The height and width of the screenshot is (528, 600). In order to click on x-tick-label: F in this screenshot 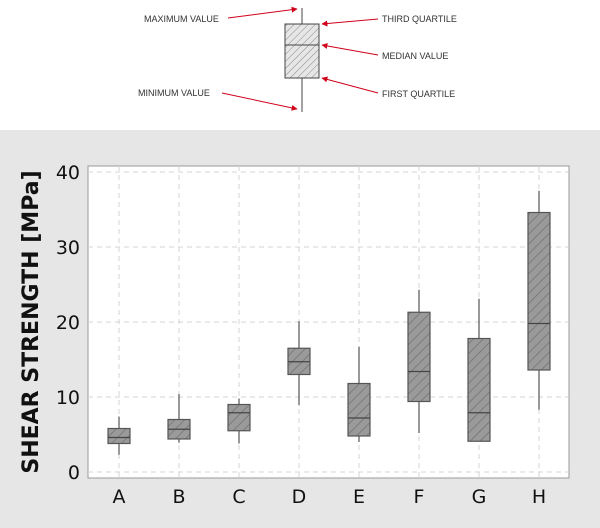, I will do `click(419, 497)`.